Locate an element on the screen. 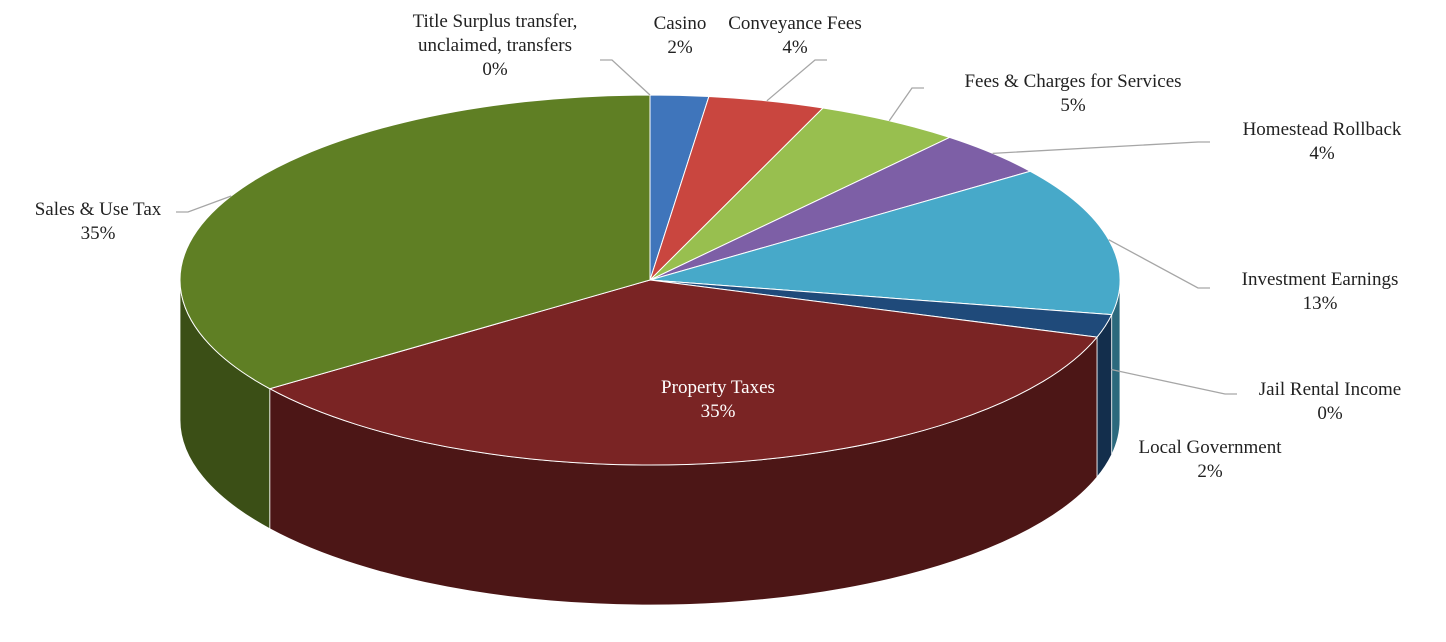 The height and width of the screenshot is (642, 1446). slice-label: Casino is located at coordinates (680, 23).